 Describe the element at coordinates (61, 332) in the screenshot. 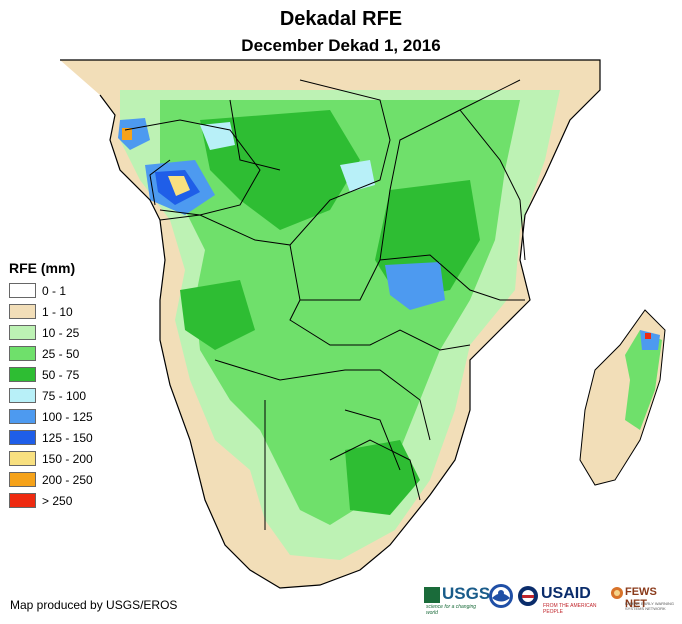

I see `legend-label: 10 - 25` at that location.